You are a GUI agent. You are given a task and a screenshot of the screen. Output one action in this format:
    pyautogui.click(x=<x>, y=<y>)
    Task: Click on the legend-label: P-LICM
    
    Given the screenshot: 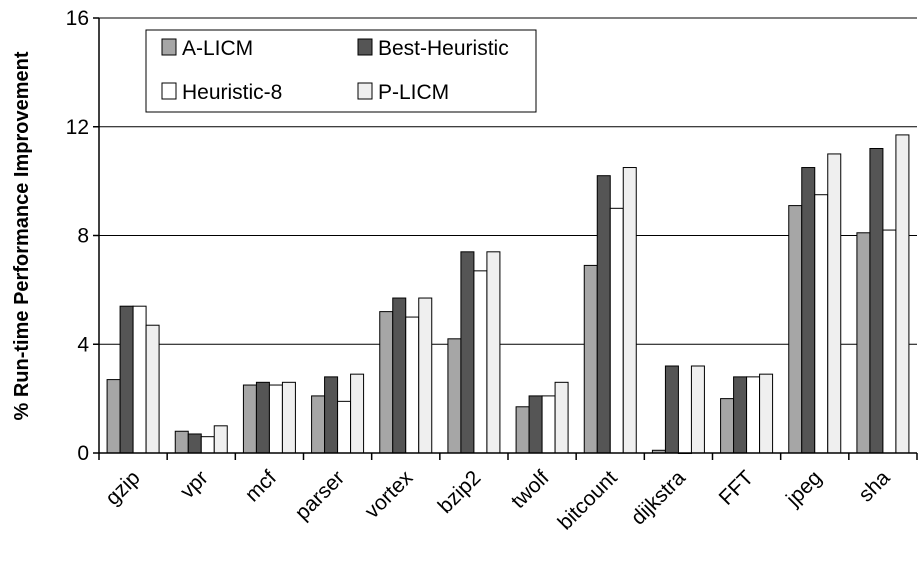 What is the action you would take?
    pyautogui.click(x=413, y=92)
    